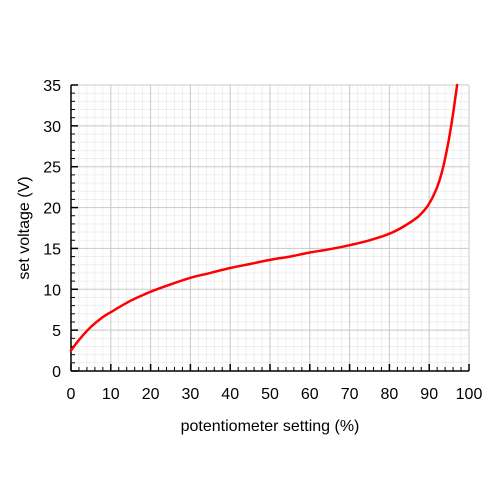 The height and width of the screenshot is (500, 500). I want to click on x-tick-label: 0, so click(71, 394).